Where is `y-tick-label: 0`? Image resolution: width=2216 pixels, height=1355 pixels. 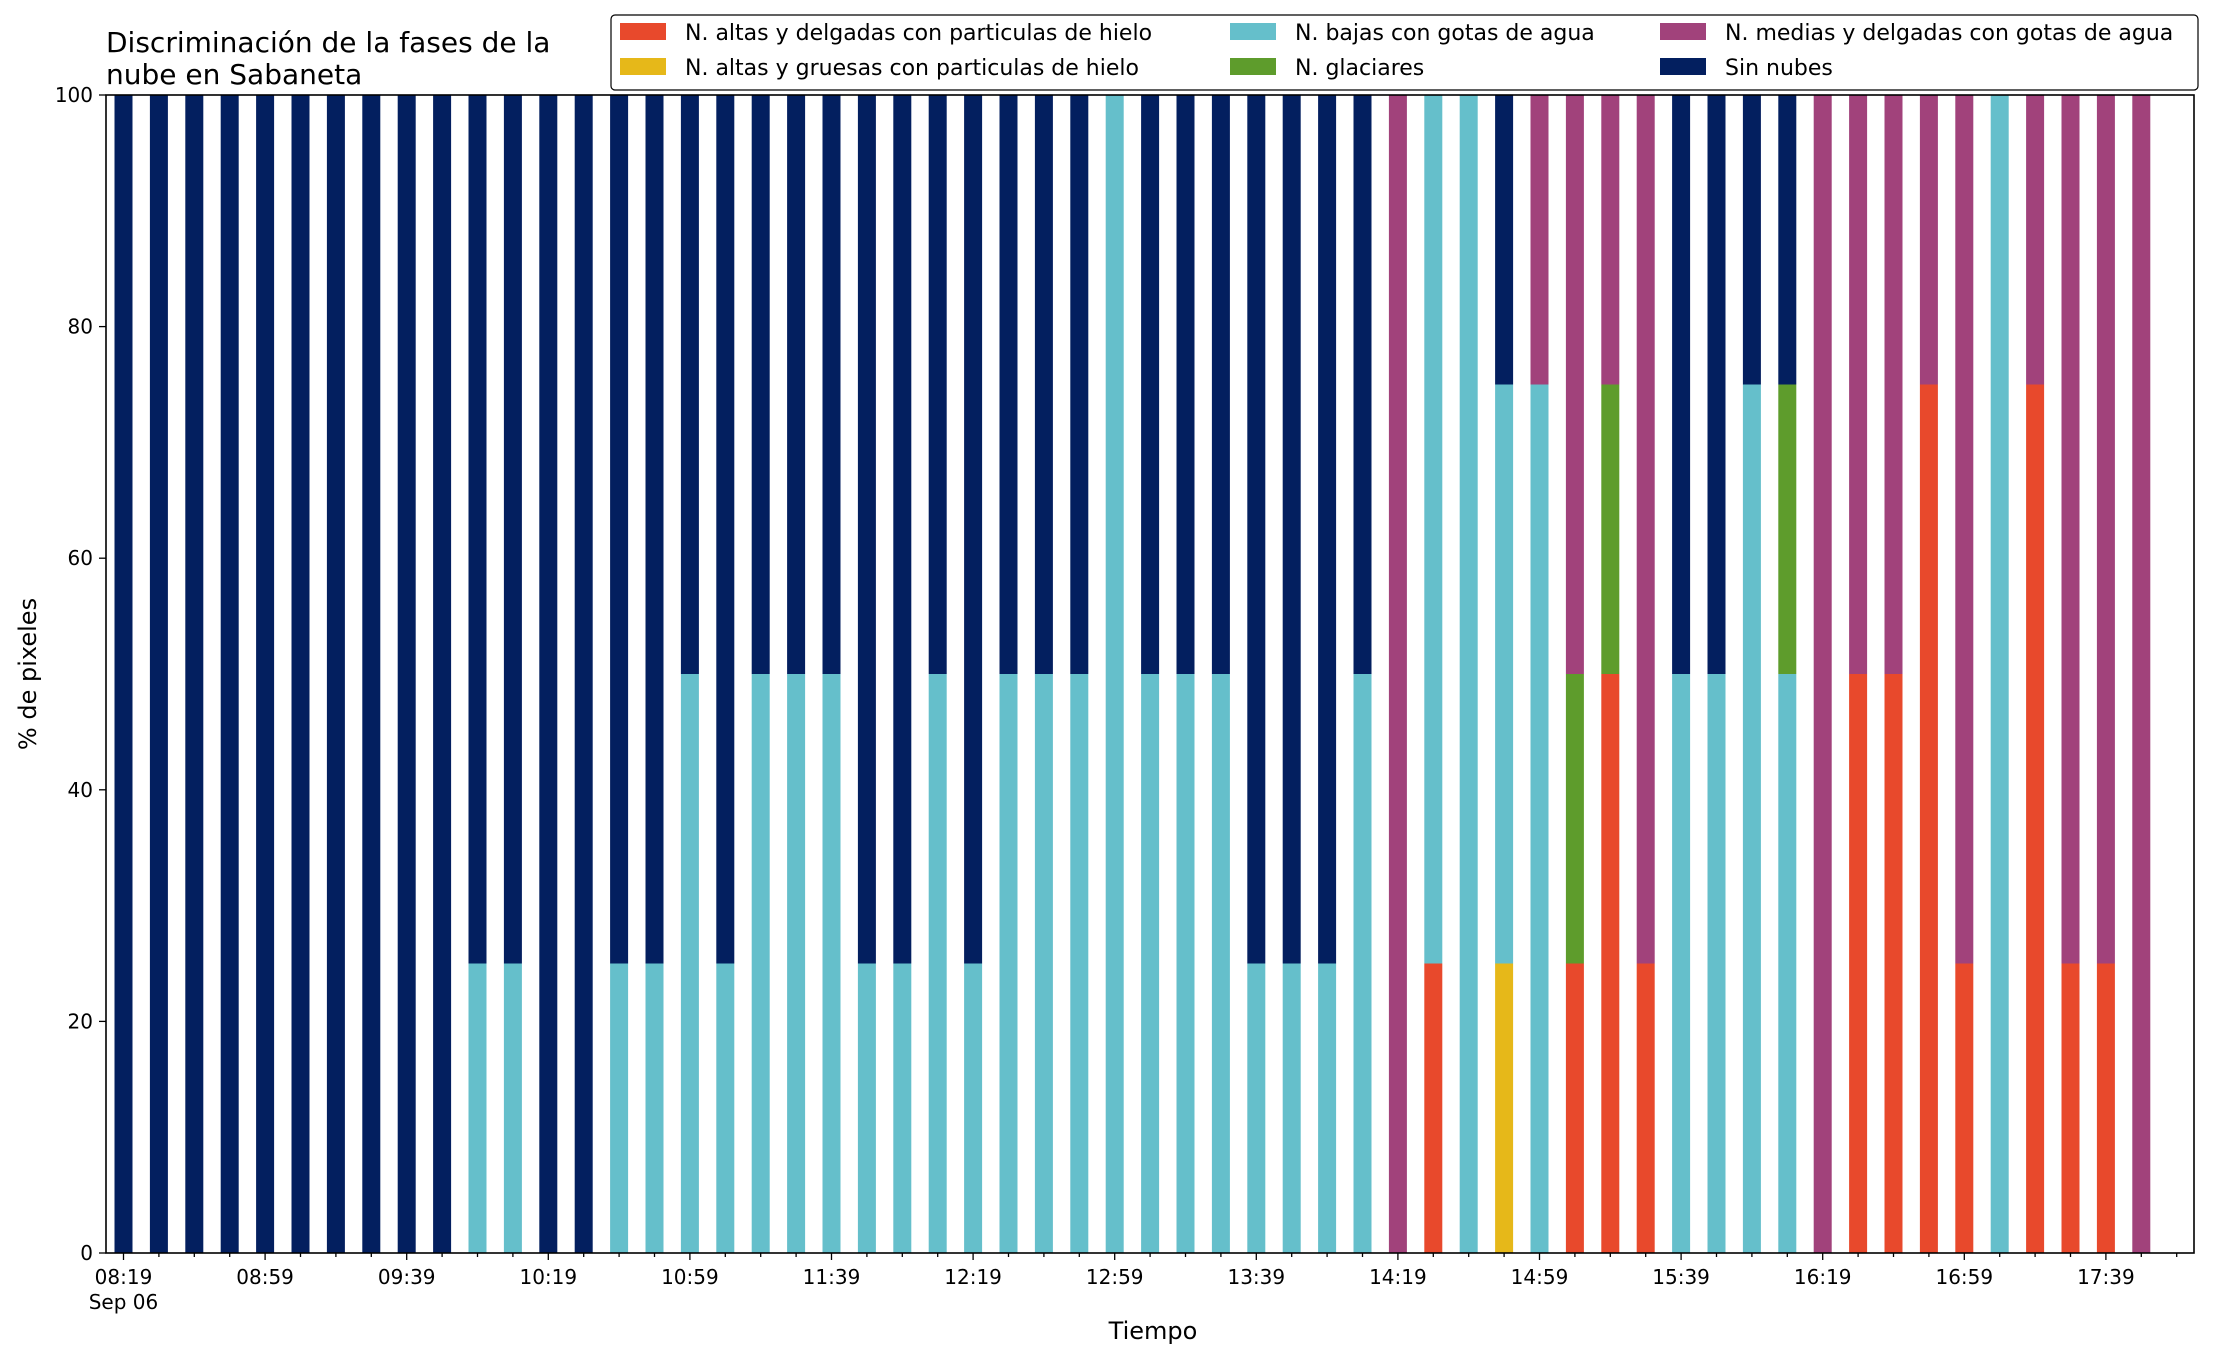 y-tick-label: 0 is located at coordinates (86, 1253).